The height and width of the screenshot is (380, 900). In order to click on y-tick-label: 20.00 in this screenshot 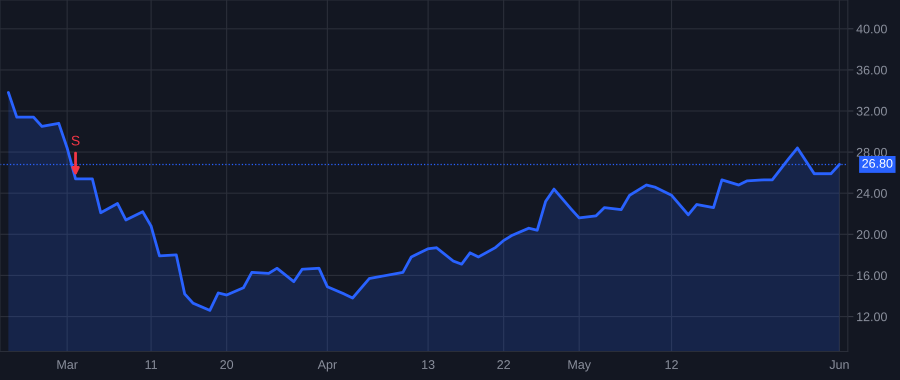, I will do `click(871, 234)`.